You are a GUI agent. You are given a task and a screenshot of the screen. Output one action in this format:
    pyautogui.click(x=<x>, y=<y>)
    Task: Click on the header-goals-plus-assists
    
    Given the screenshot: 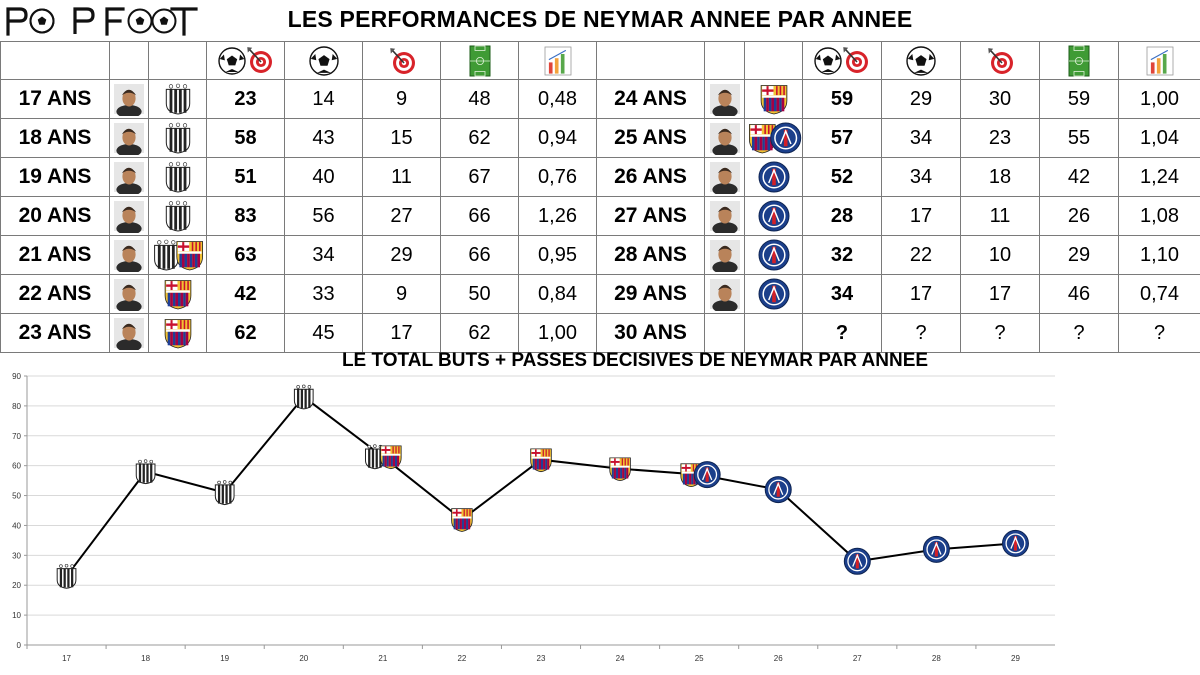 What is the action you would take?
    pyautogui.click(x=842, y=60)
    